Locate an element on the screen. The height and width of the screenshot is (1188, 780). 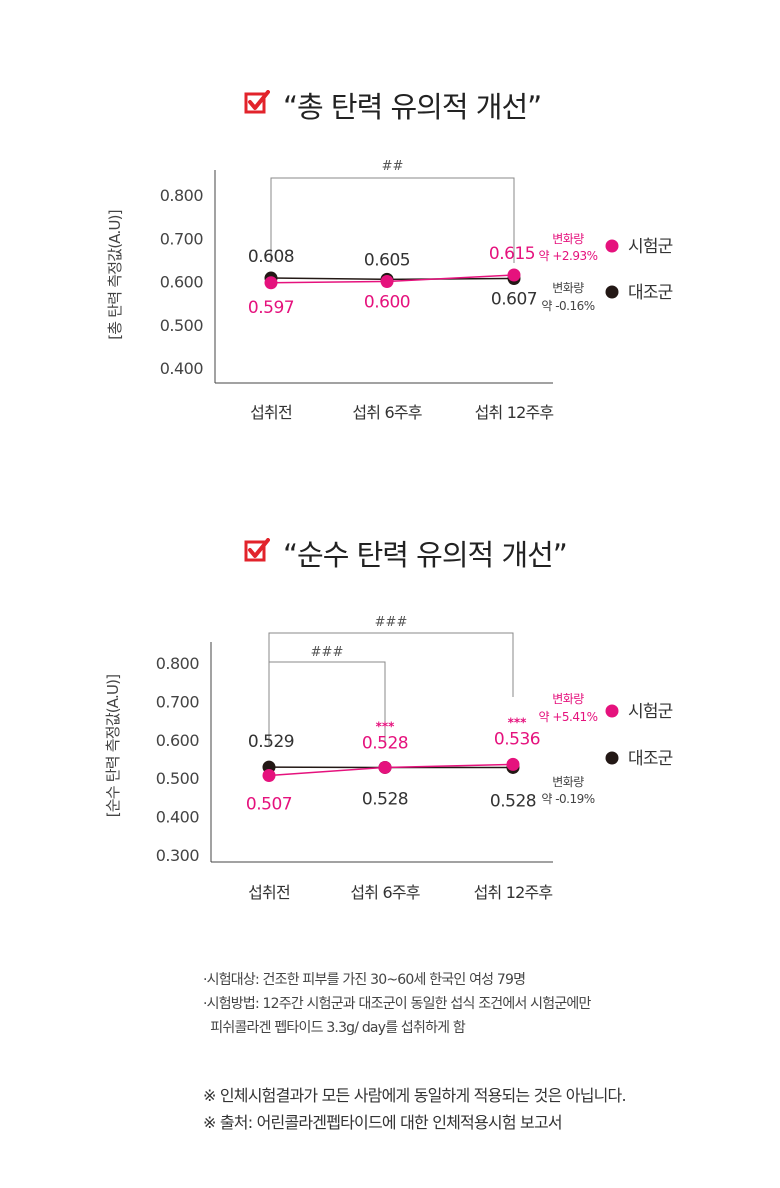
control-change-value: 약 -0.19% is located at coordinates (567, 798).